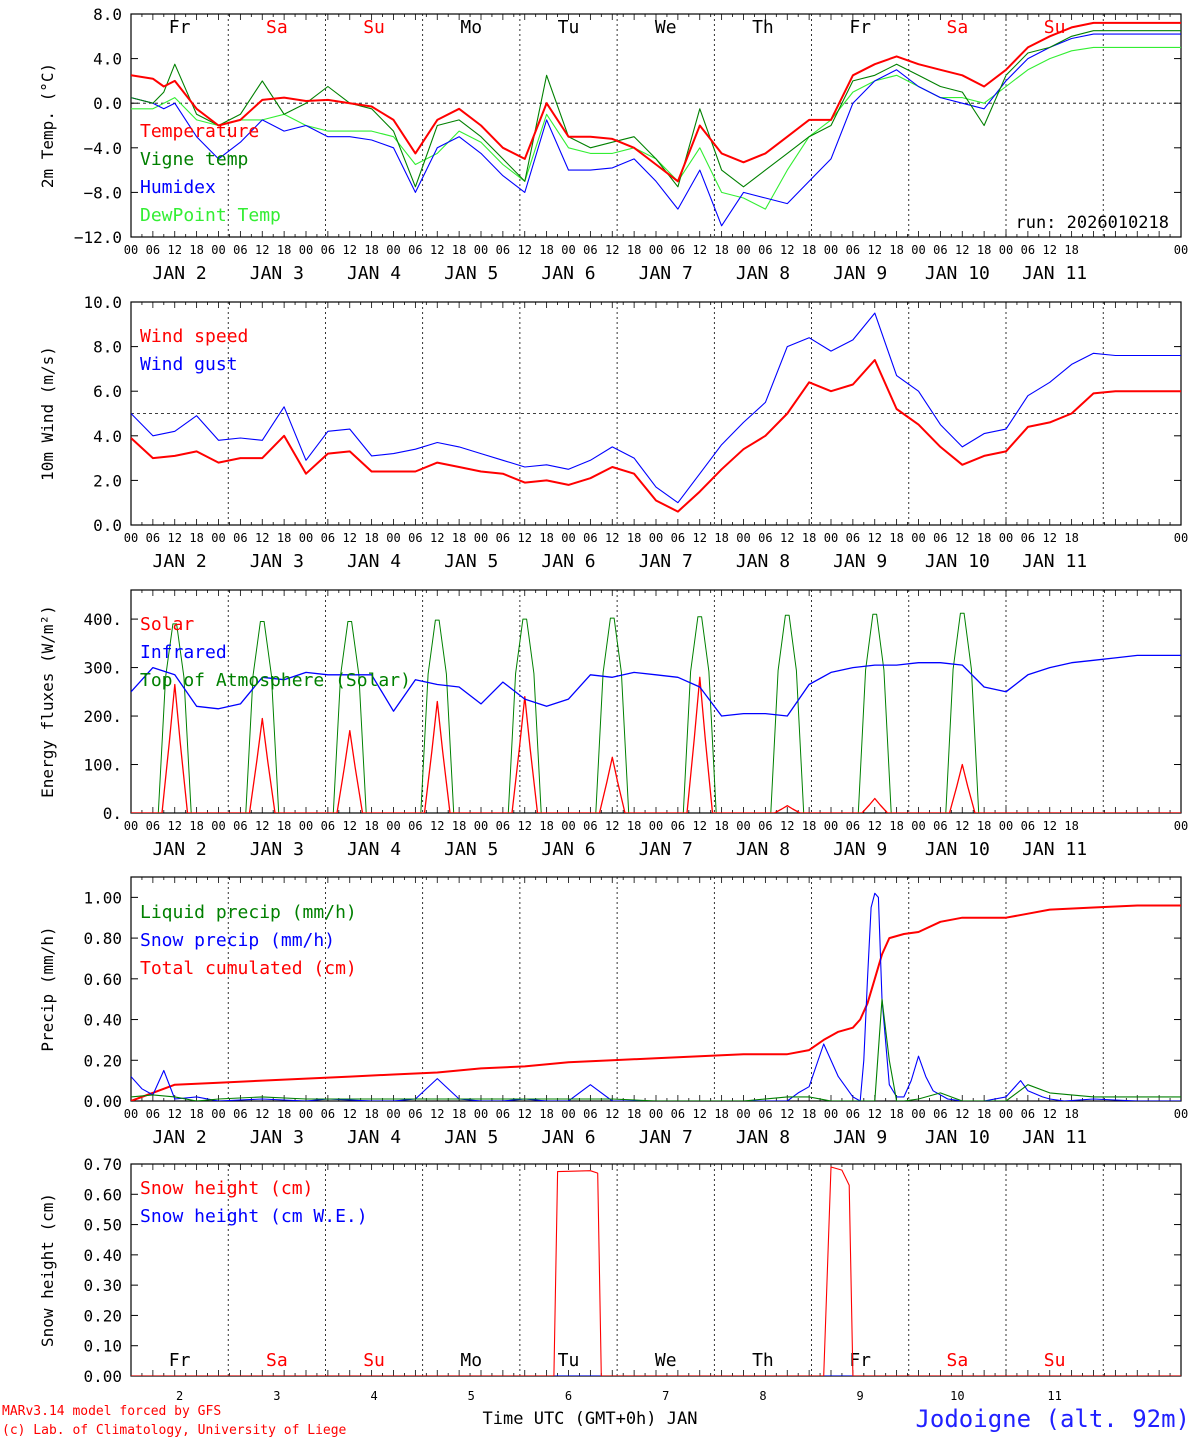  Describe the element at coordinates (590, 1419) in the screenshot. I see `time-axis-title: Time UTC (GMT+0h) JAN` at that location.